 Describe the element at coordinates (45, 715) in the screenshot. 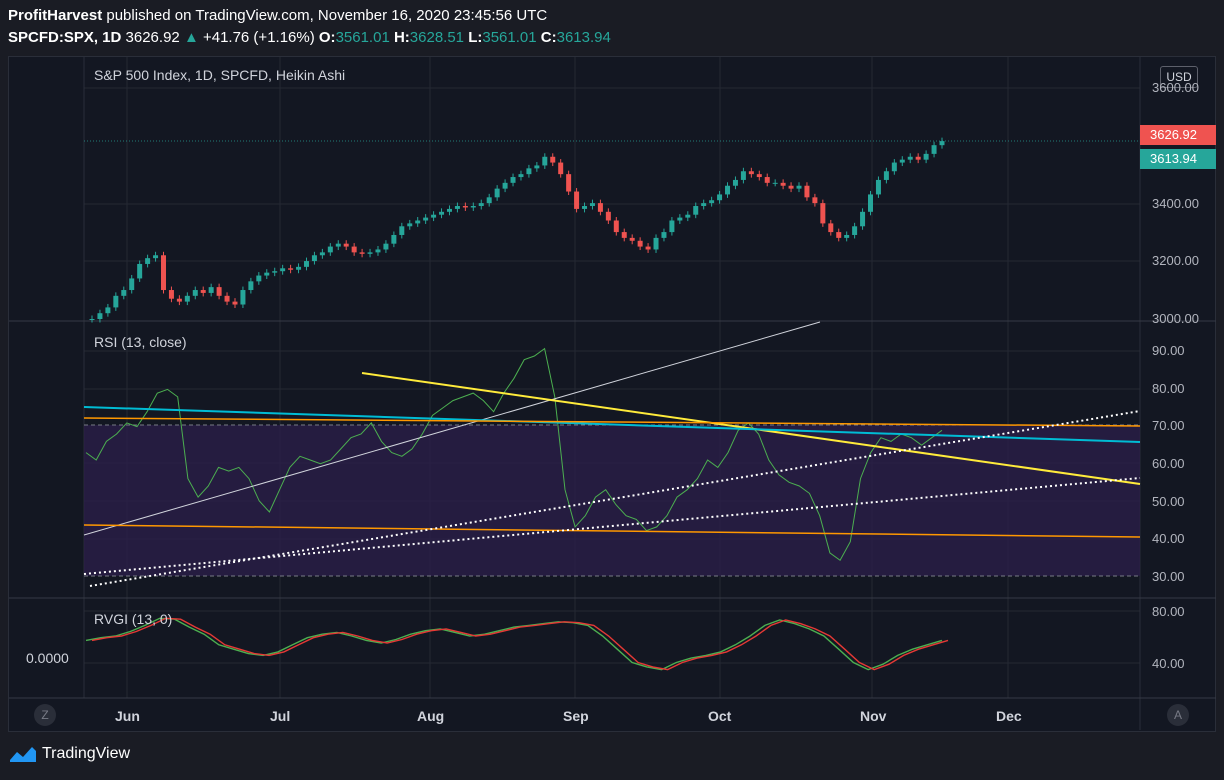

I see `log-scale-button: Z` at that location.